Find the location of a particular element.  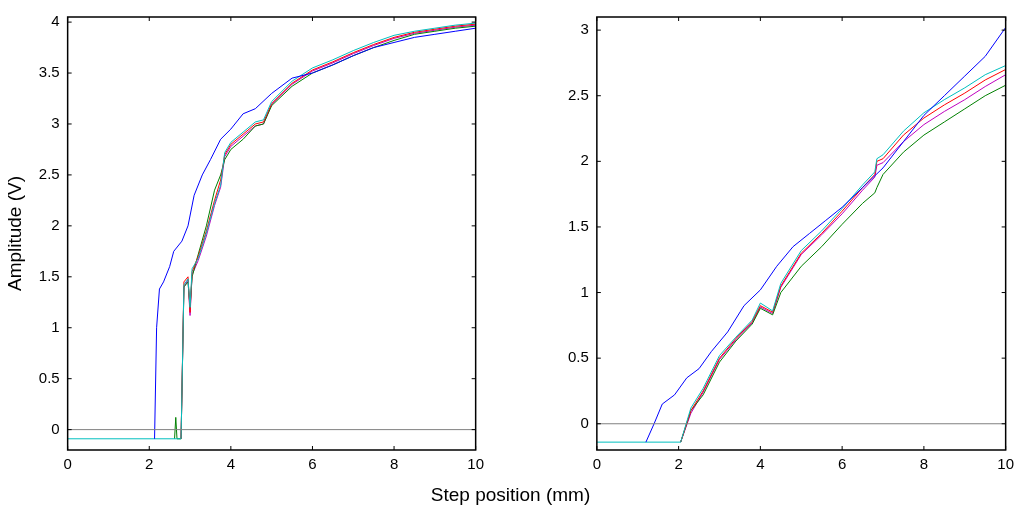

y-axis-title: Amplitude (V) is located at coordinates (14, 233).